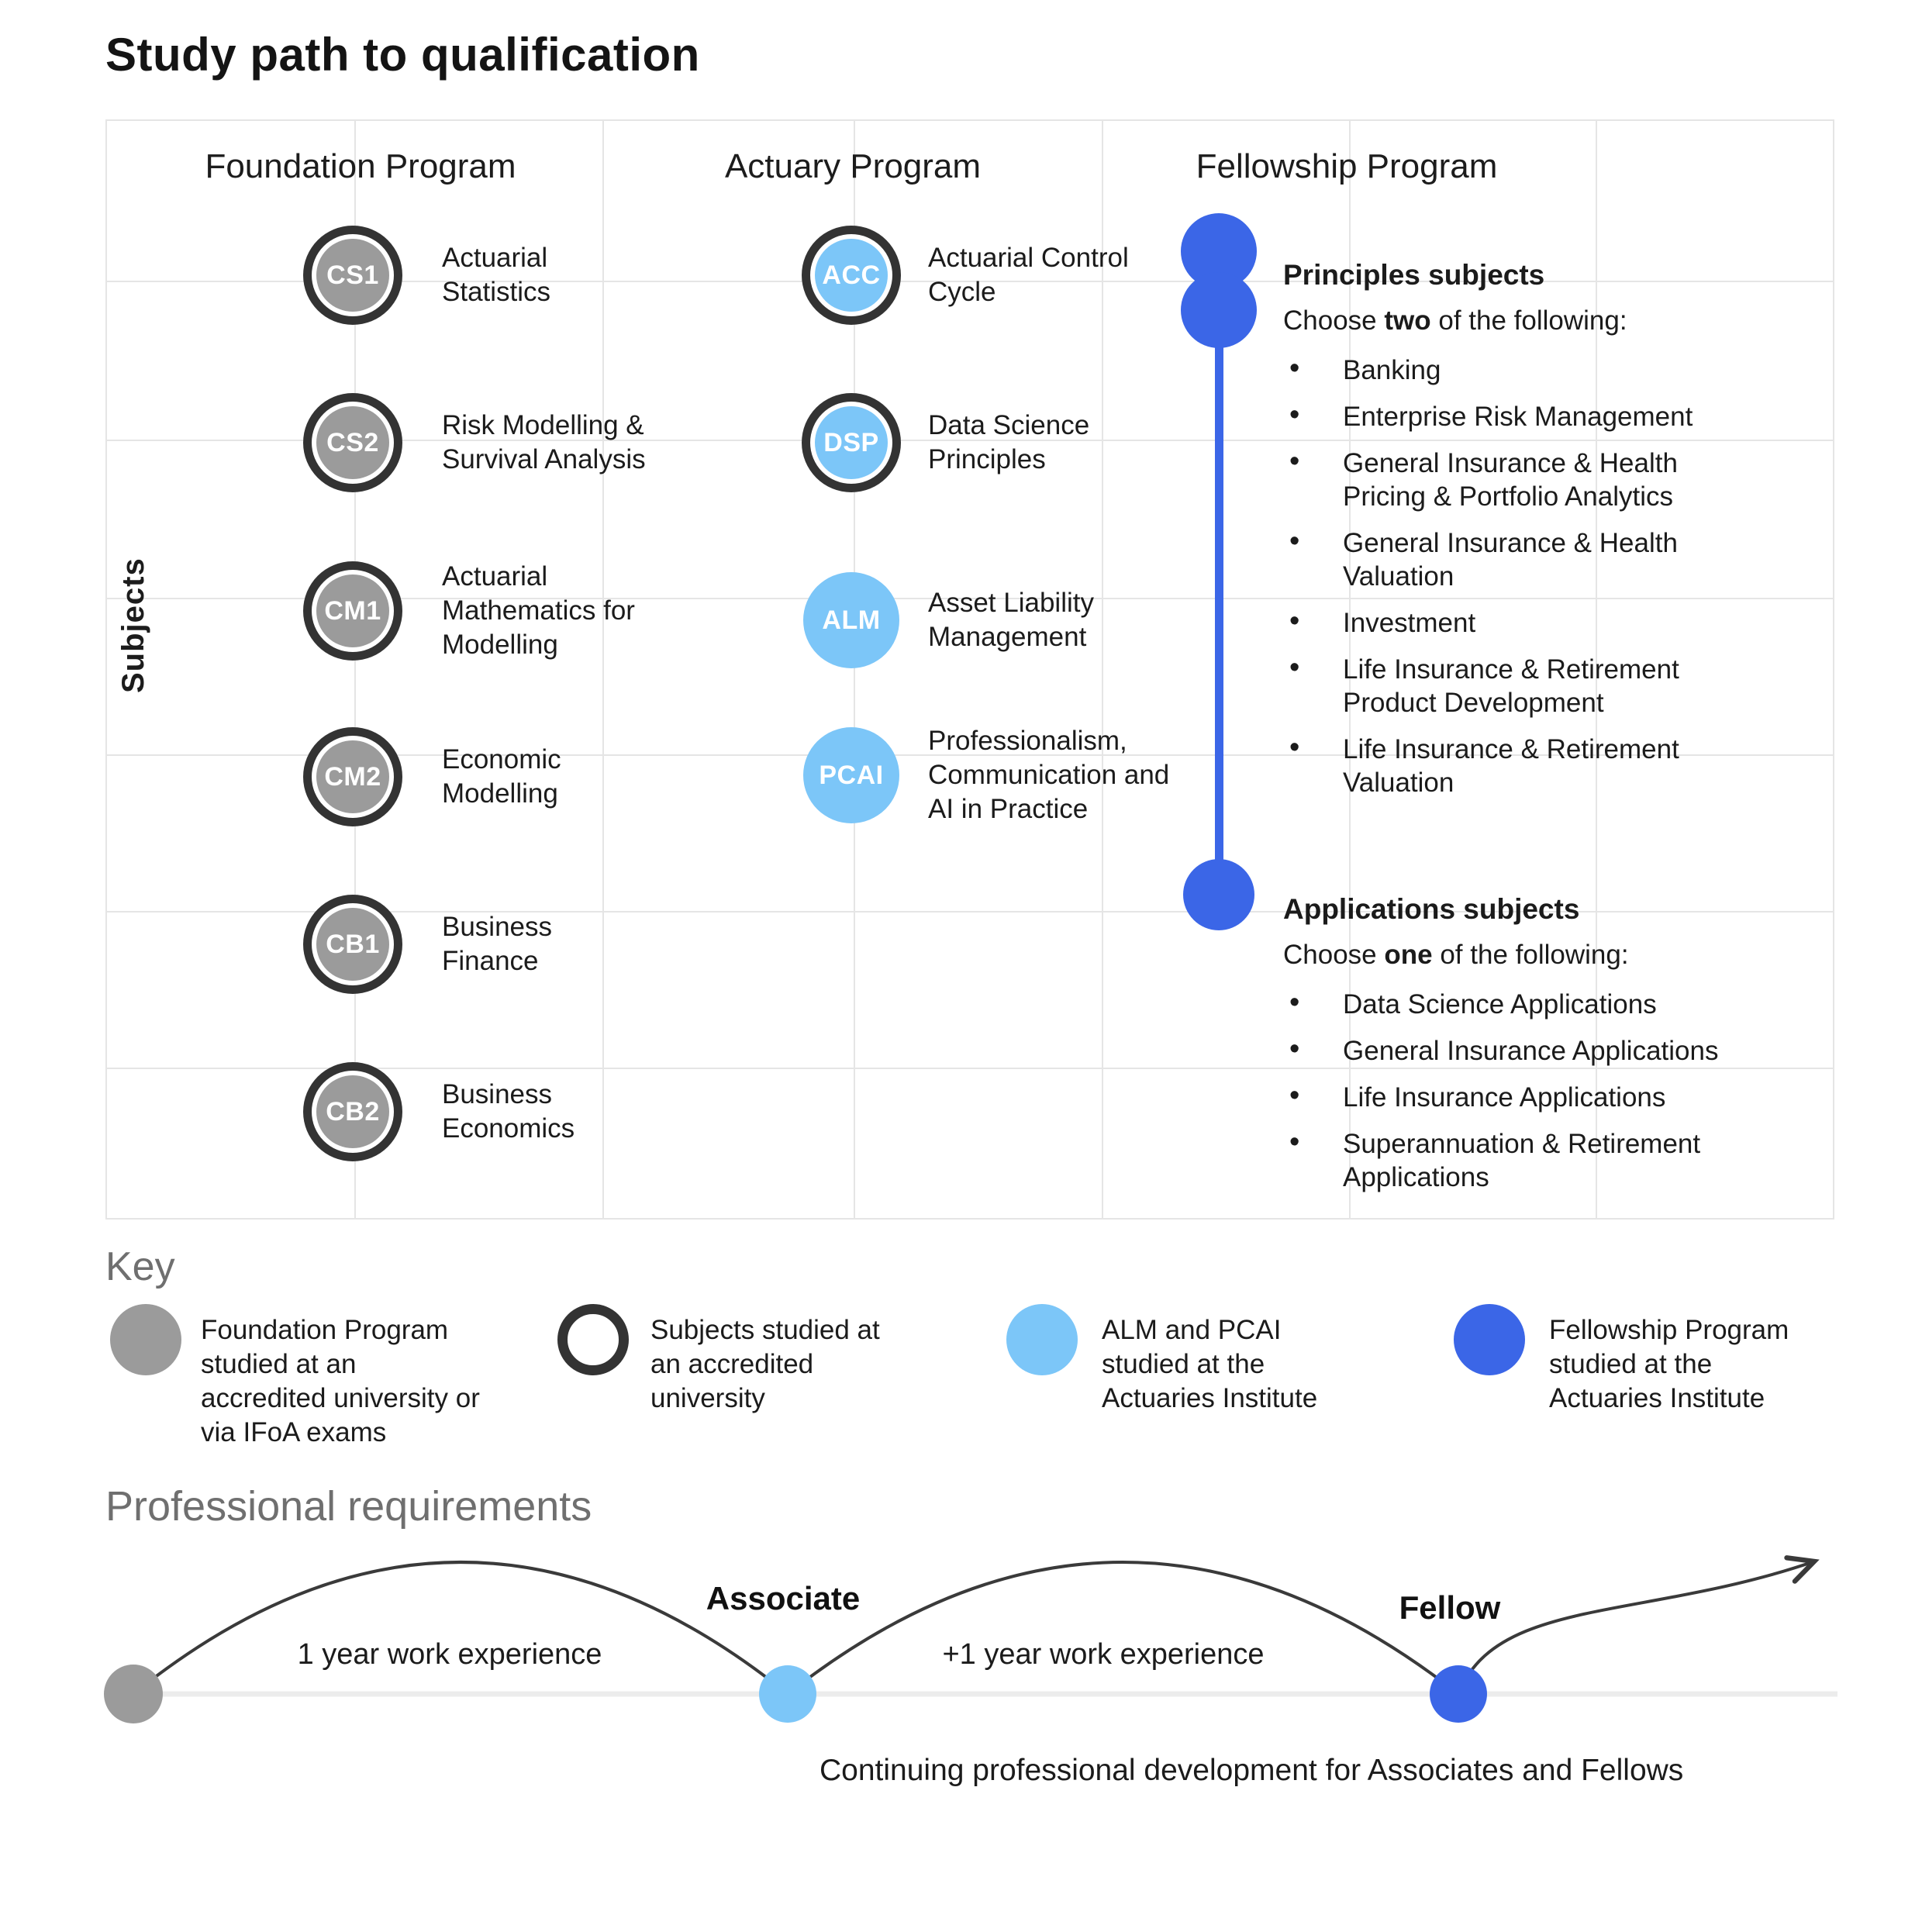  I want to click on subject-code: DSP, so click(851, 442).